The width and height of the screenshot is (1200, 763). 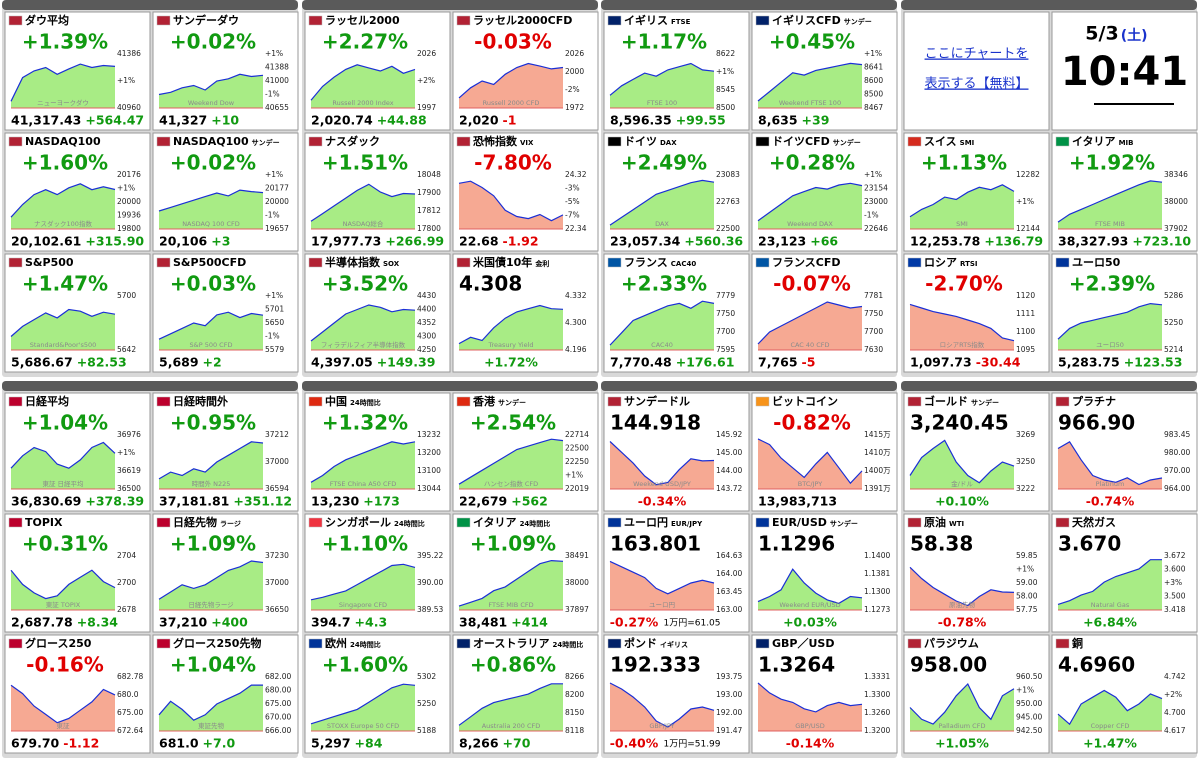 I want to click on watermark: ユーロ円, so click(x=662, y=605).